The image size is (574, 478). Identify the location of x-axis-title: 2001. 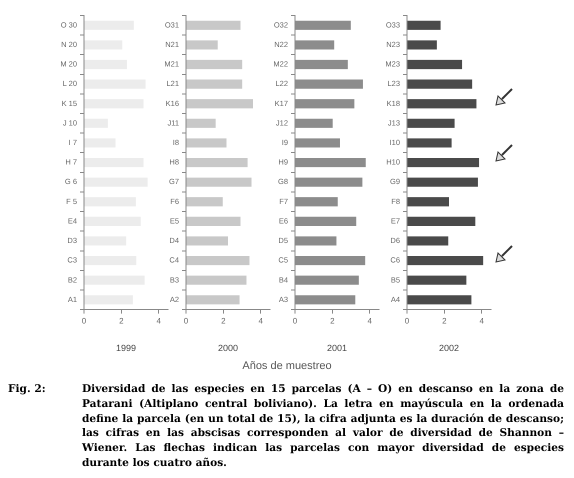
(337, 348).